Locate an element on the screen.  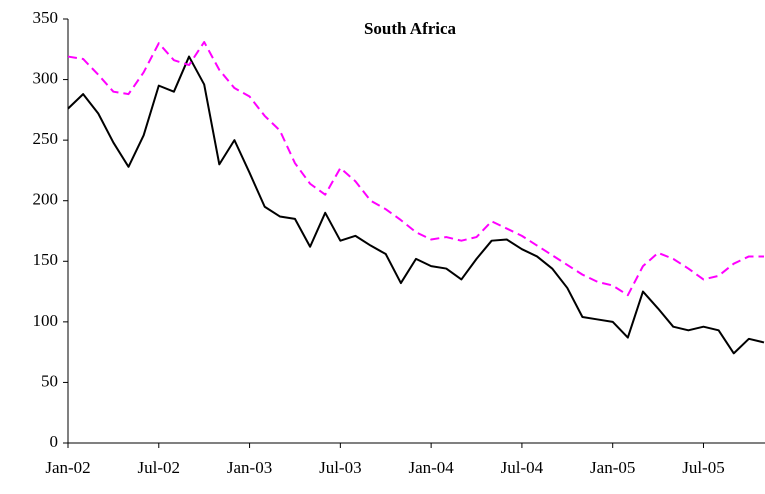
y-tick-label: 350 is located at coordinates (46, 17).